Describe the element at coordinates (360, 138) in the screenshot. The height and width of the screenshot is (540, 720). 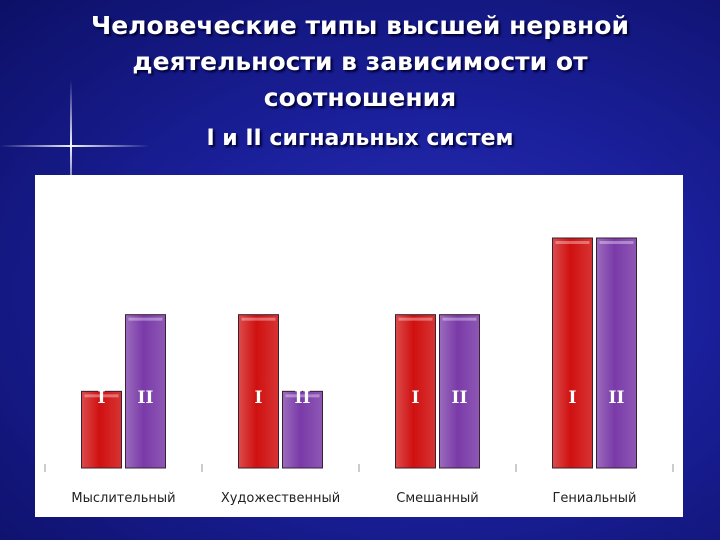
I see `slide-subtitle: I и II сигнальных систем` at that location.